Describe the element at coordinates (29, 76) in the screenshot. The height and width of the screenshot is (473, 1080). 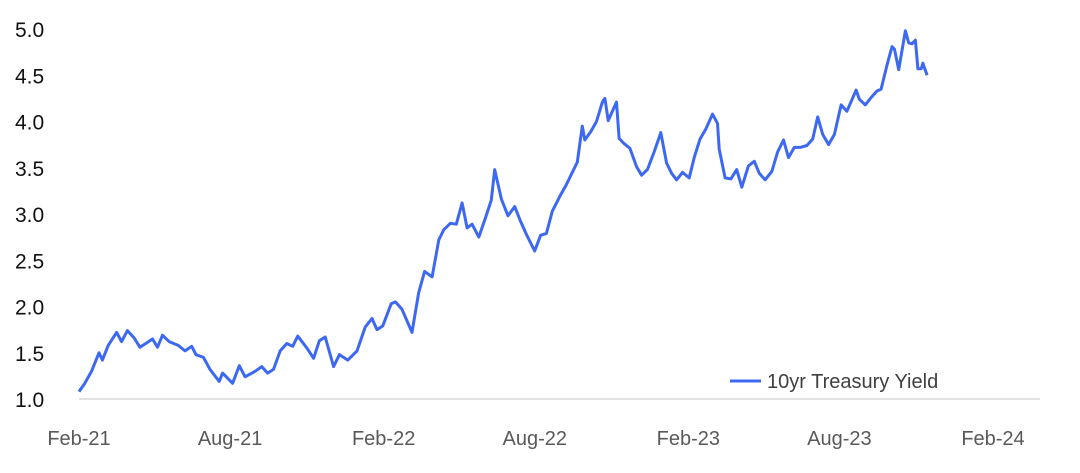
I see `y-tick-label: 4.5` at that location.